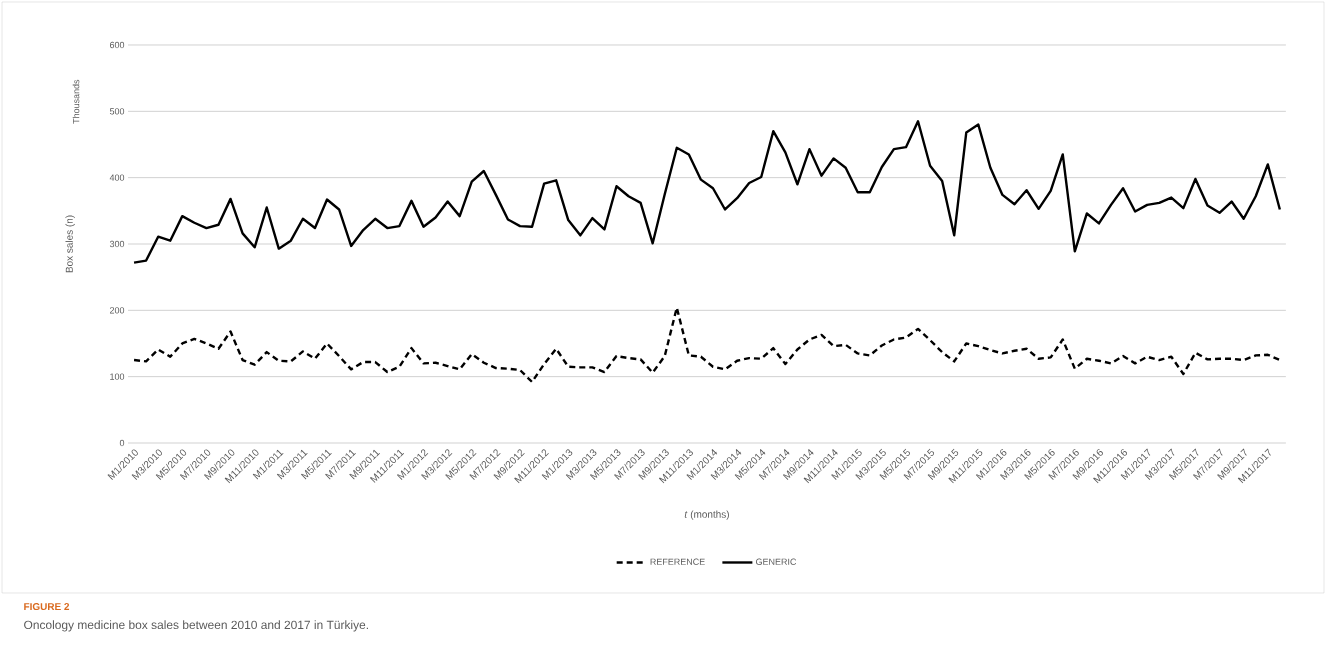 The height and width of the screenshot is (651, 1328). I want to click on y-tick-label: 100, so click(117, 376).